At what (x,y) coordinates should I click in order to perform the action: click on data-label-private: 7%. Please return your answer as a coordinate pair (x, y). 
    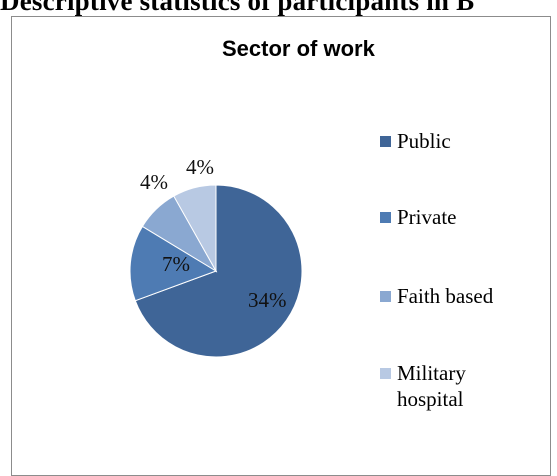
    Looking at the image, I should click on (176, 264).